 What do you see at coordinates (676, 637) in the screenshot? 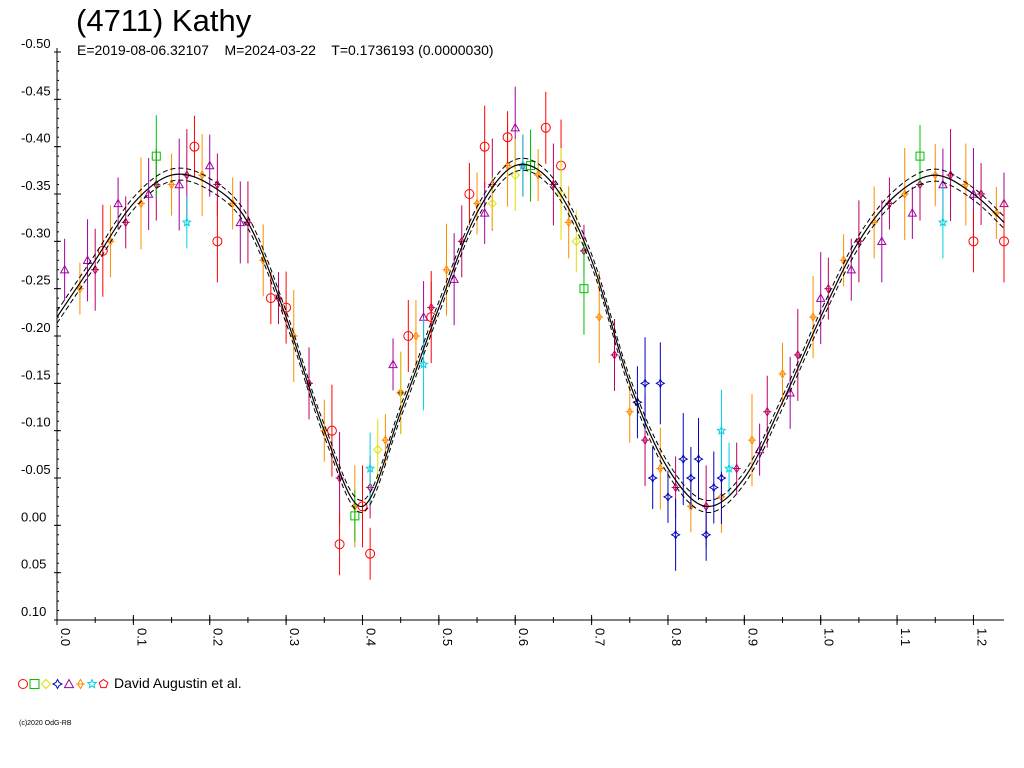
I see `x-tick-label: 0.8` at bounding box center [676, 637].